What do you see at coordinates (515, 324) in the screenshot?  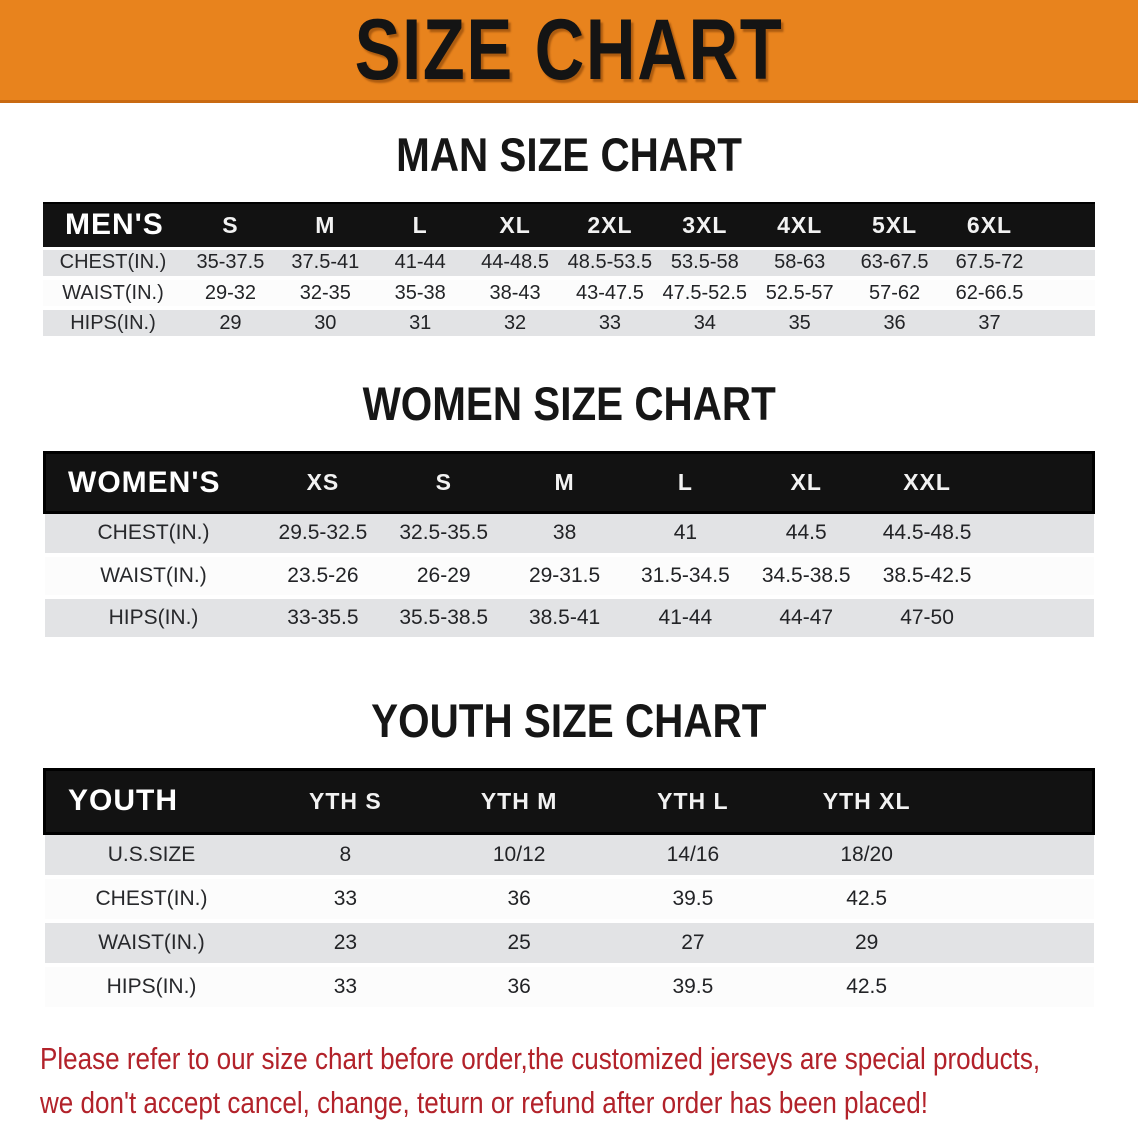 I see `size-value: 32` at bounding box center [515, 324].